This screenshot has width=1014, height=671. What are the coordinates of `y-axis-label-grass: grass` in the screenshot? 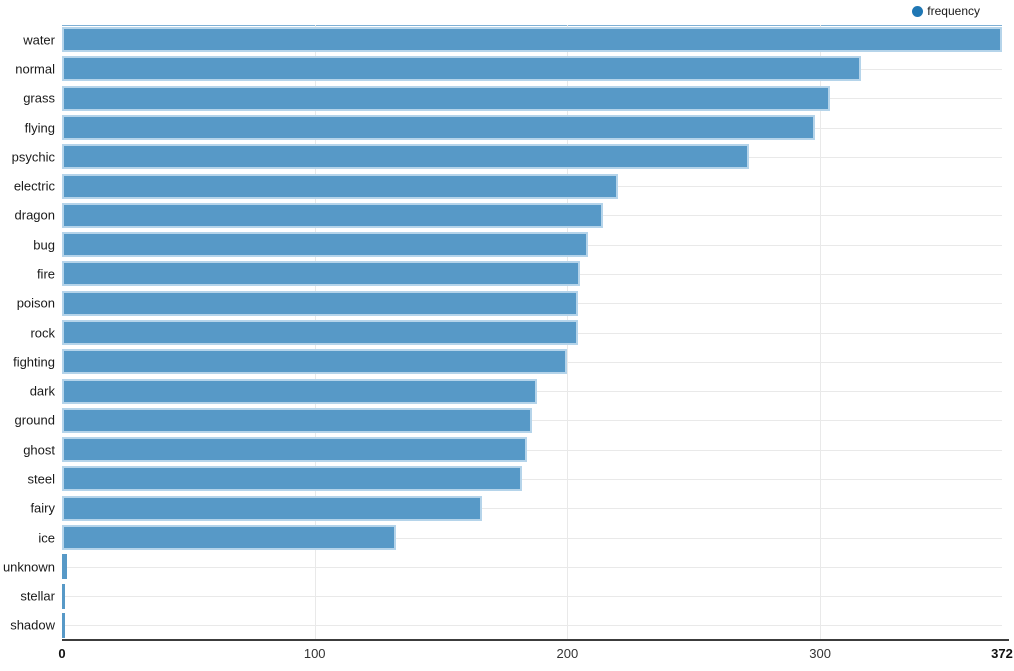 It's located at (39, 98).